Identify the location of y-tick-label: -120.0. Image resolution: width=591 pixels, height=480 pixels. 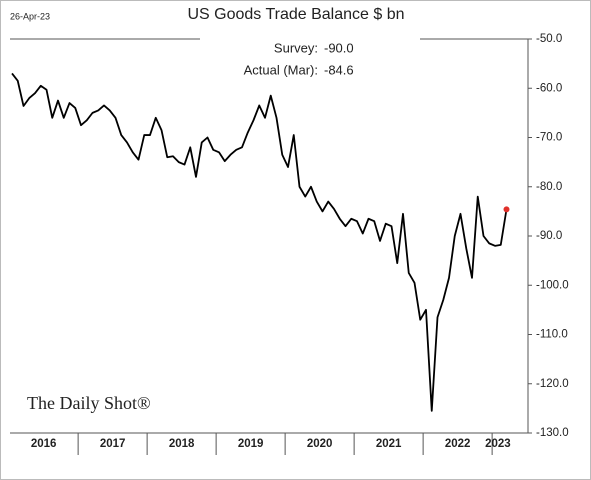
(552, 384).